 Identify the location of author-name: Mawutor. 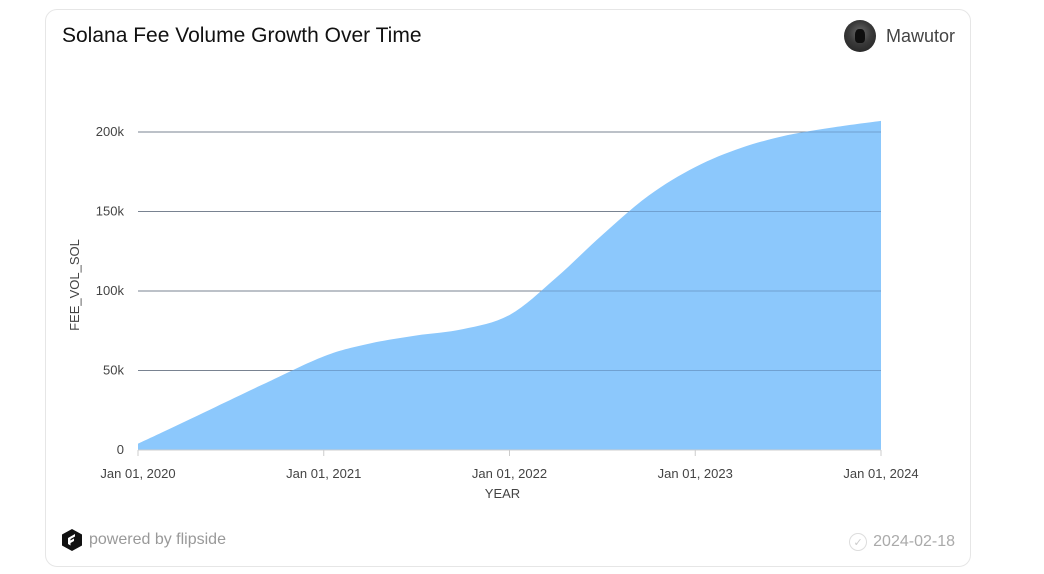
(920, 35).